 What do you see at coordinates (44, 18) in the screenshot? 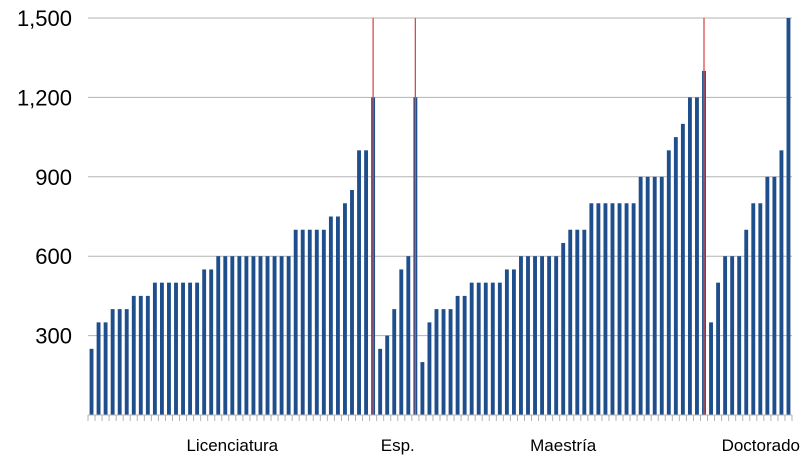
I see `y-tick-label: 1,500` at bounding box center [44, 18].